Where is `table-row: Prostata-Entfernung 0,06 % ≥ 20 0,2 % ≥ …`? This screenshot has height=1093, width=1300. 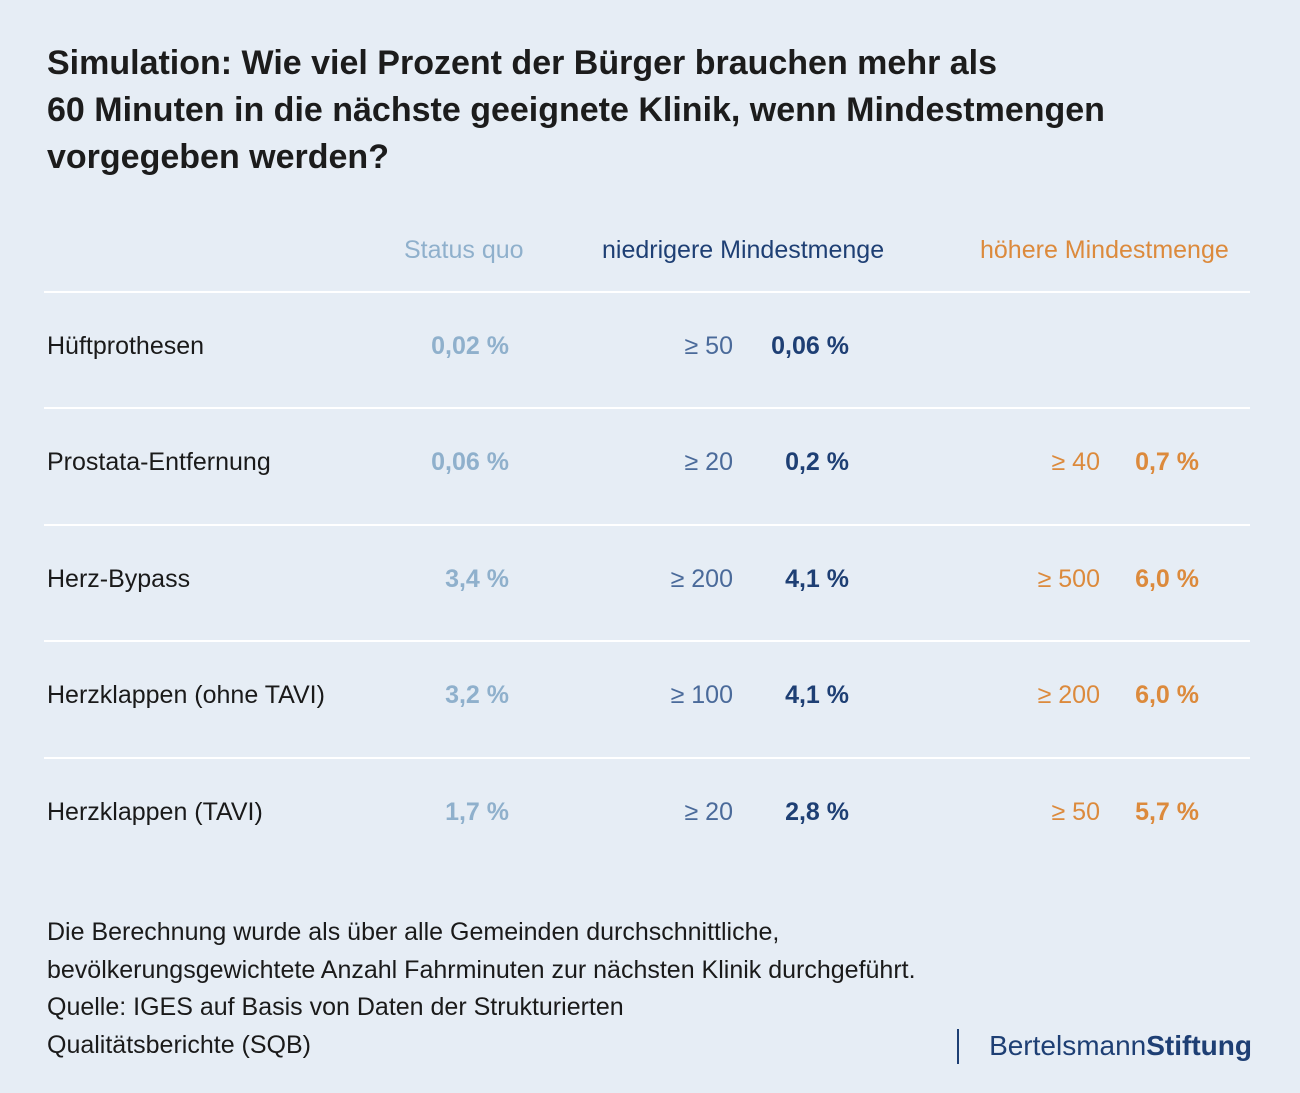 table-row: Prostata-Entfernung 0,06 % ≥ 20 0,2 % ≥ … is located at coordinates (650, 467).